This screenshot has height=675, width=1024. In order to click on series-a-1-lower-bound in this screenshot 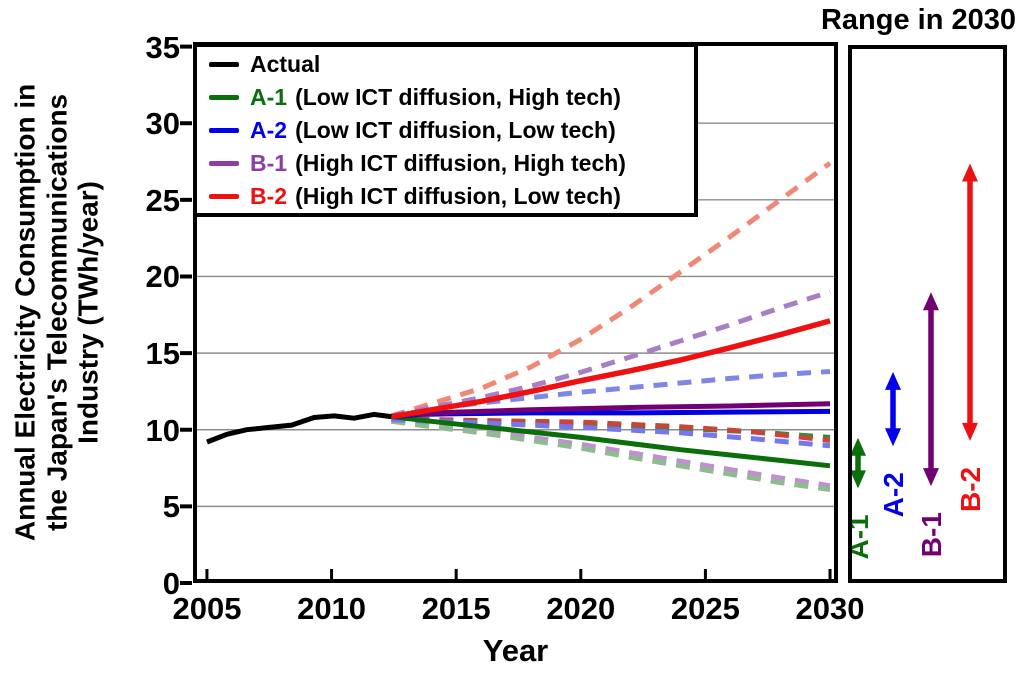, I will do `click(611, 455)`.